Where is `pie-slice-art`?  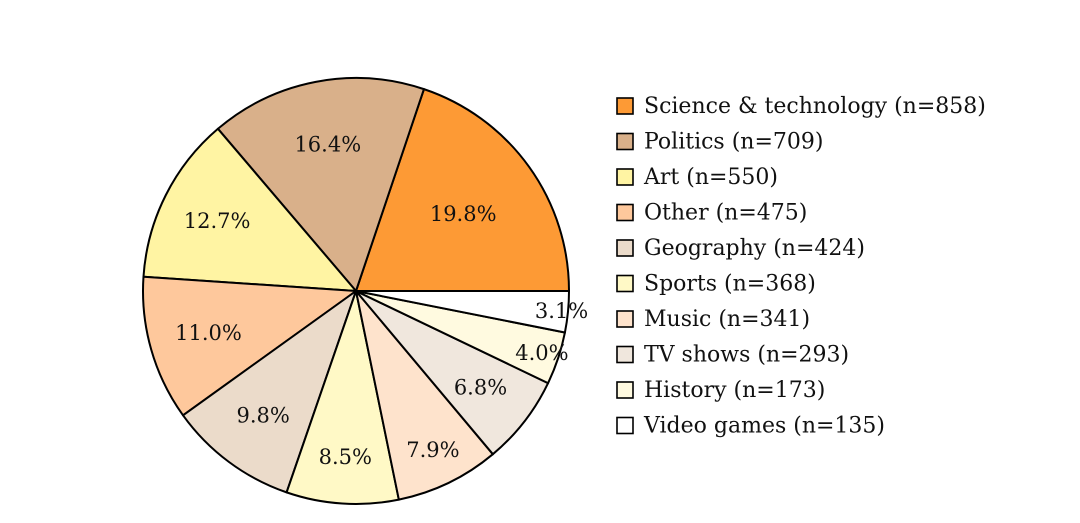 pie-slice-art is located at coordinates (249, 209).